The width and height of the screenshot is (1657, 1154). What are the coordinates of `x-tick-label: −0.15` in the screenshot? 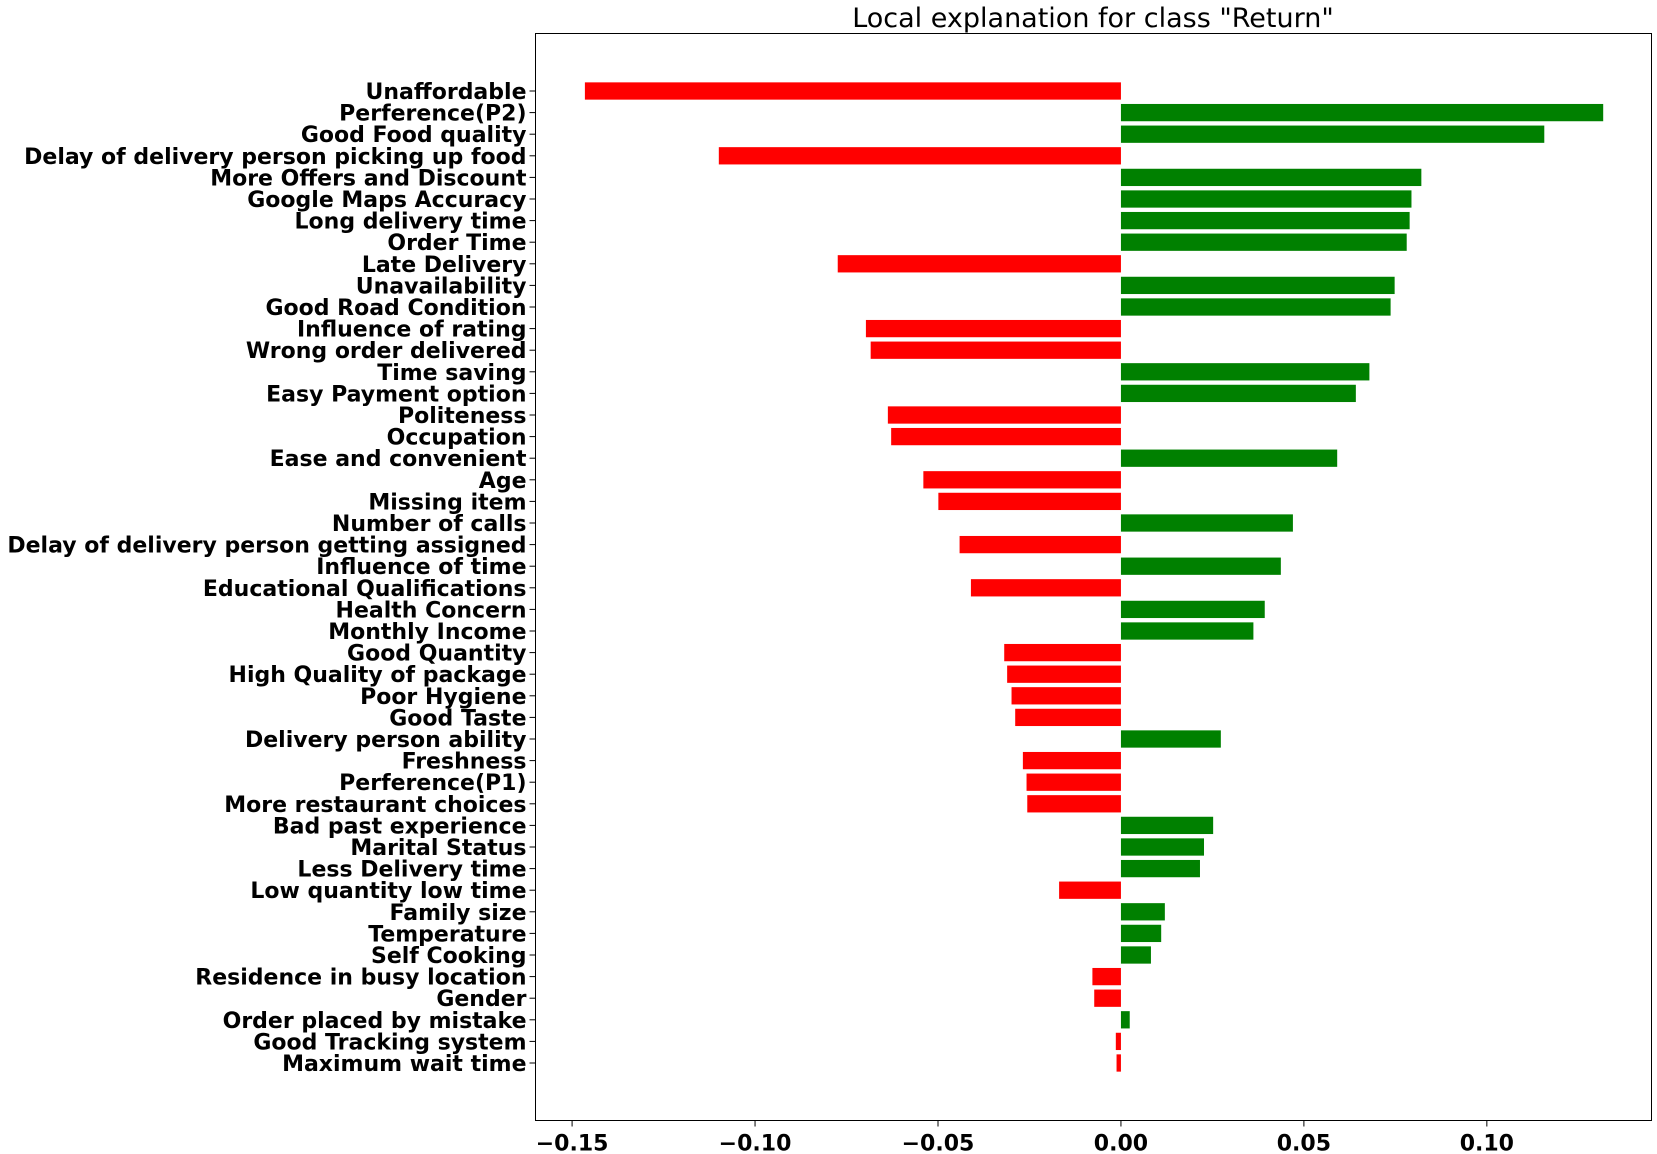 It's located at (572, 1143).